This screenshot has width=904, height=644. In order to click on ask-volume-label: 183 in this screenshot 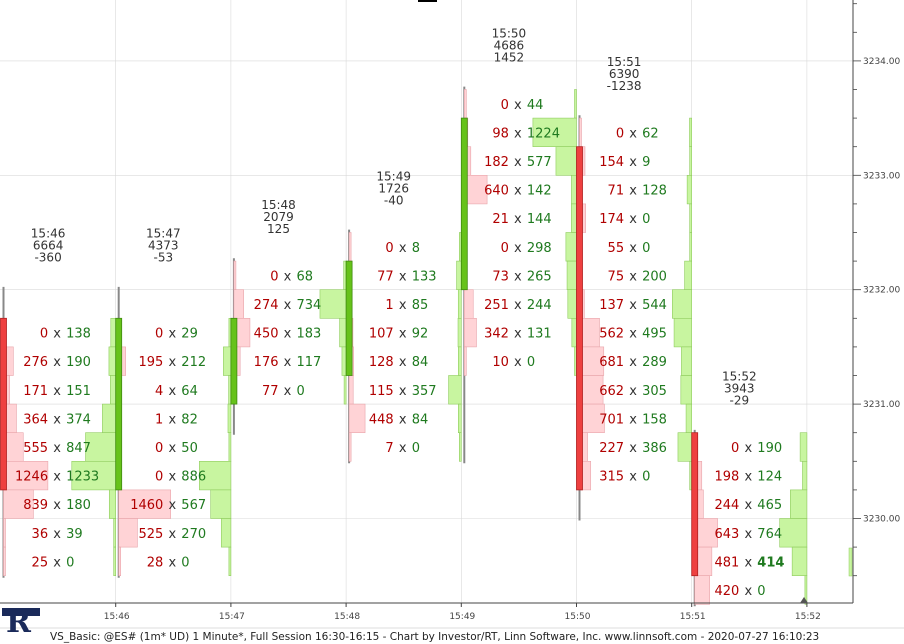, I will do `click(309, 334)`.